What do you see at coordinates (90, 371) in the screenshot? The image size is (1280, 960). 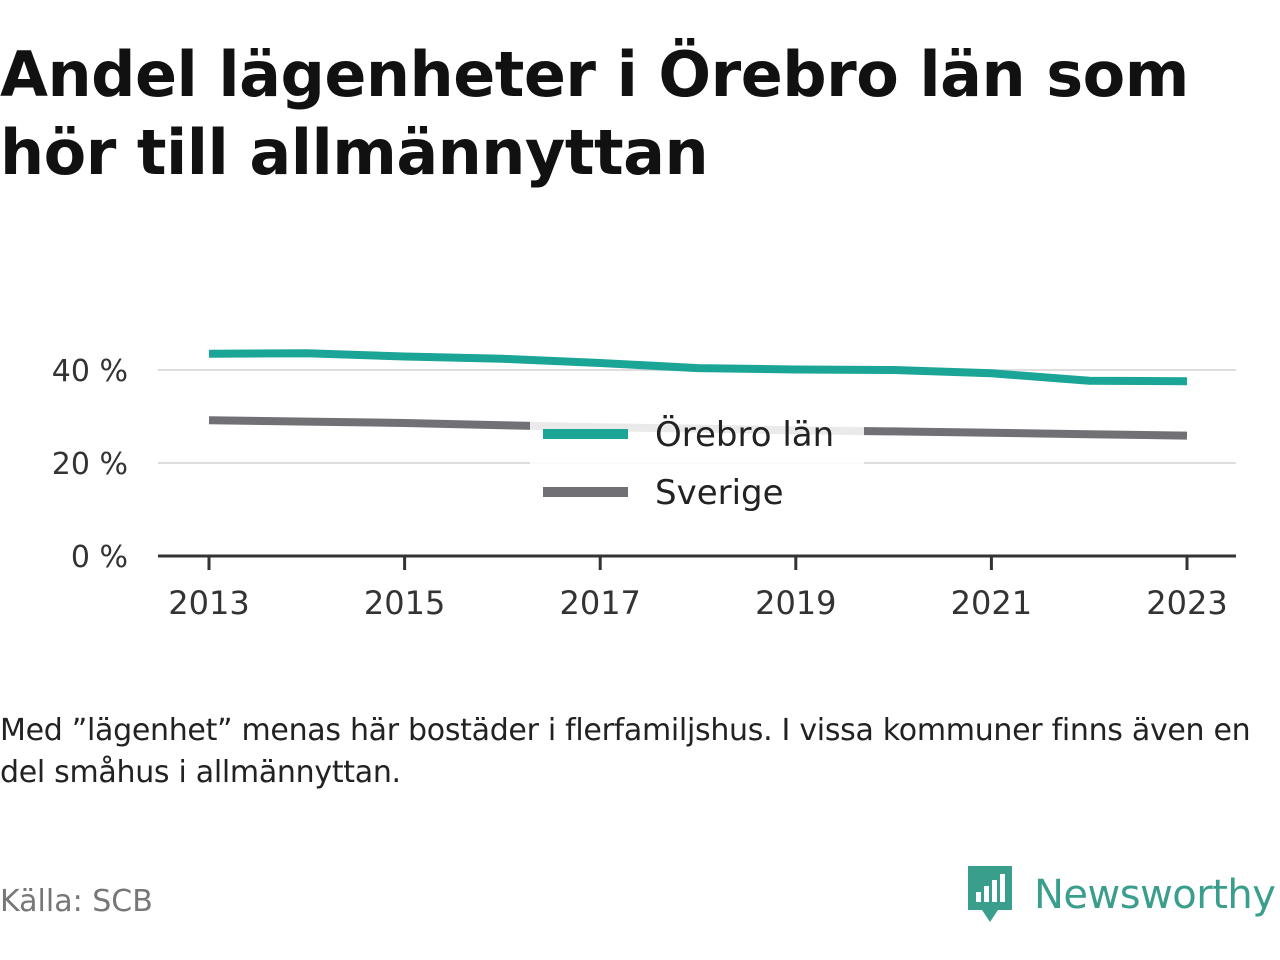 I see `y-tick-label: 40 %` at bounding box center [90, 371].